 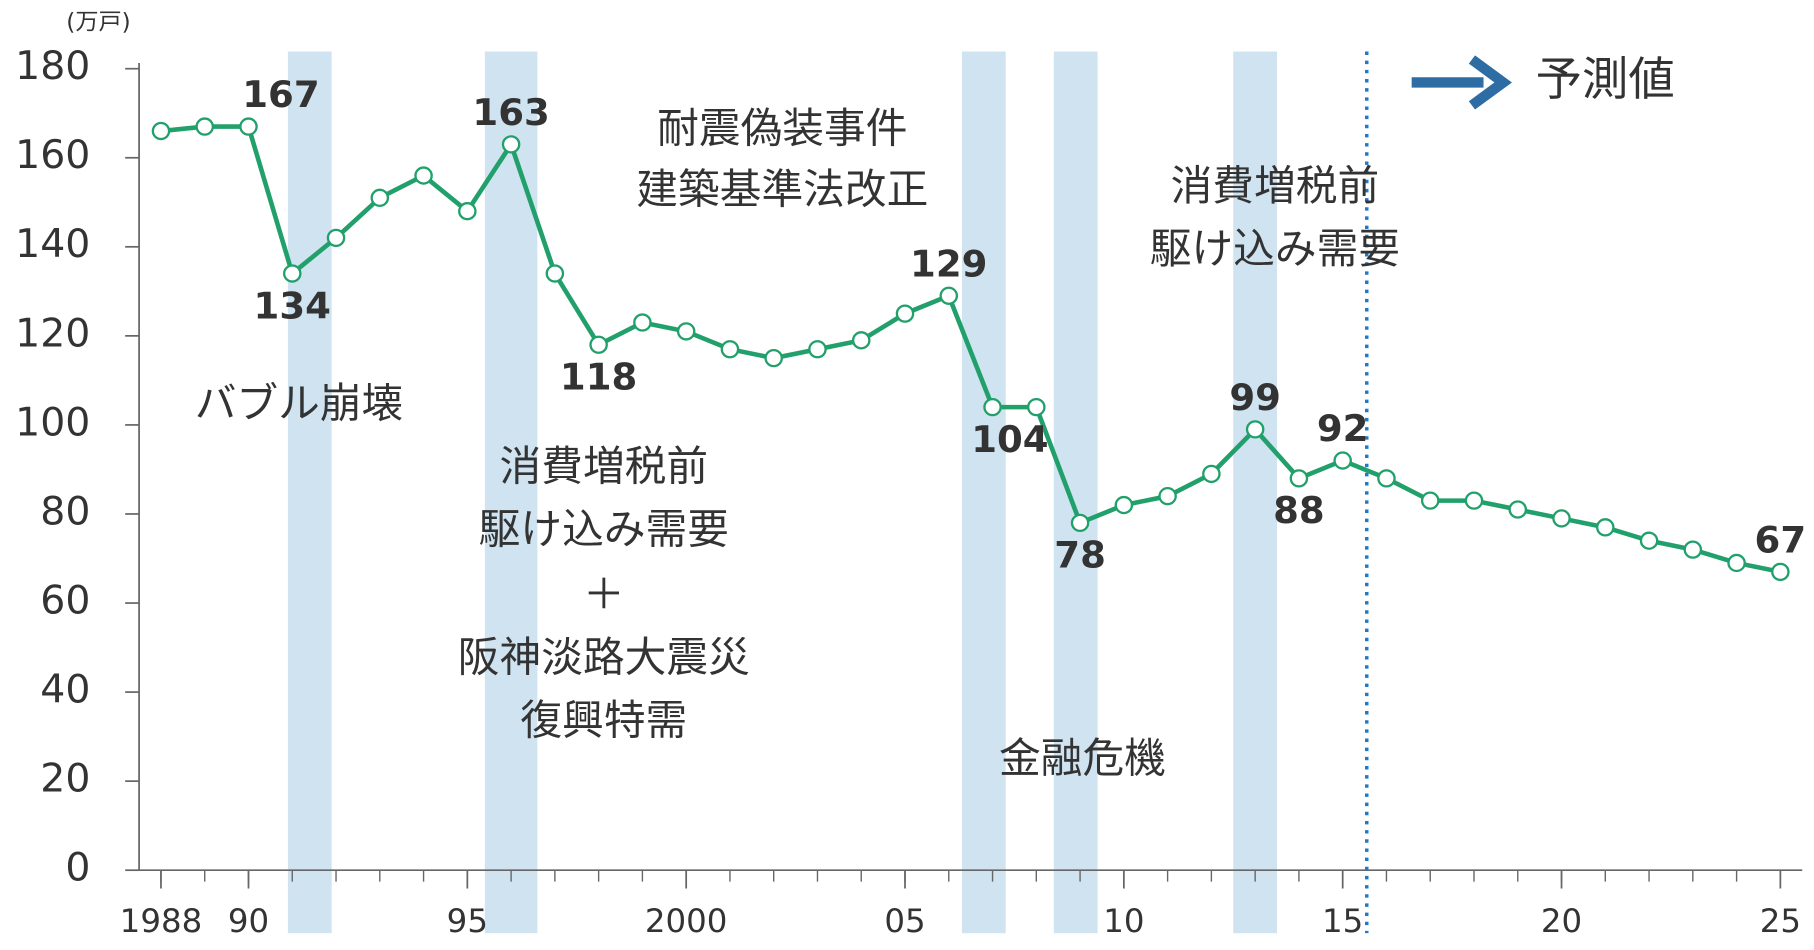 I want to click on data-label: 129, so click(x=948, y=264).